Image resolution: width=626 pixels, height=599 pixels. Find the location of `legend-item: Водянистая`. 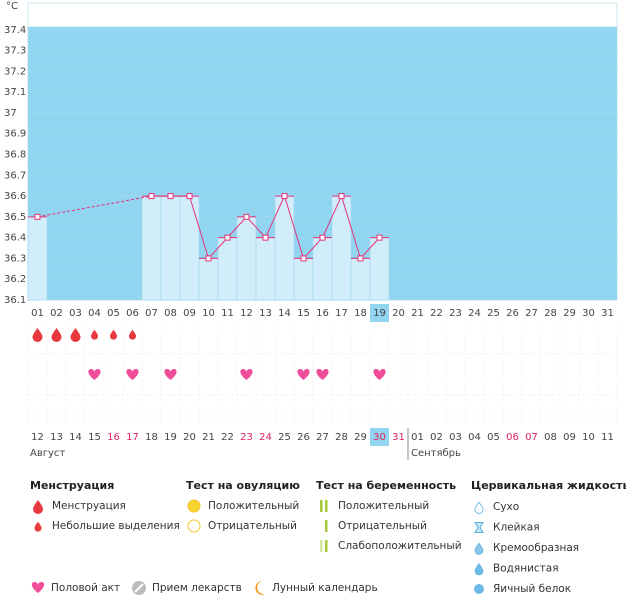

legend-item: Водянистая is located at coordinates (526, 569).